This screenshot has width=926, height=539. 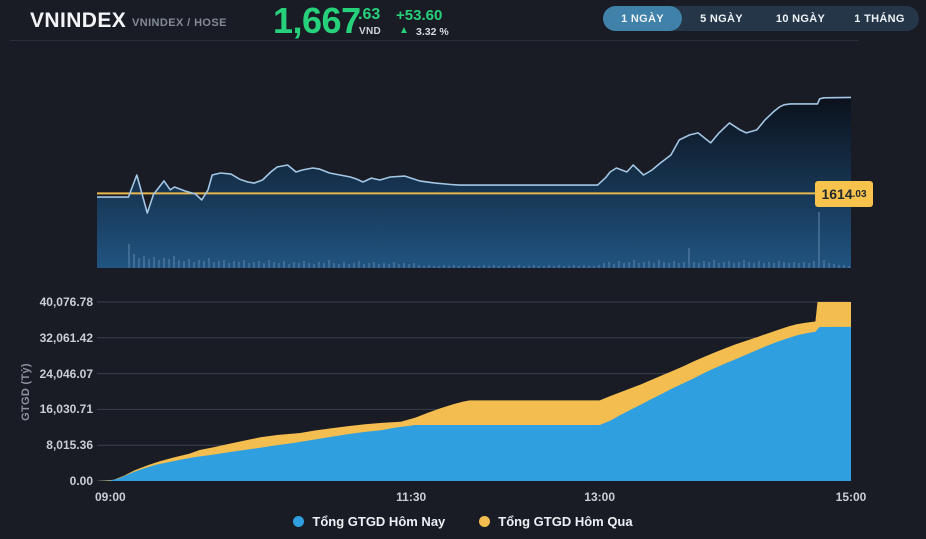 What do you see at coordinates (837, 194) in the screenshot?
I see `reference-price-int: 1614` at bounding box center [837, 194].